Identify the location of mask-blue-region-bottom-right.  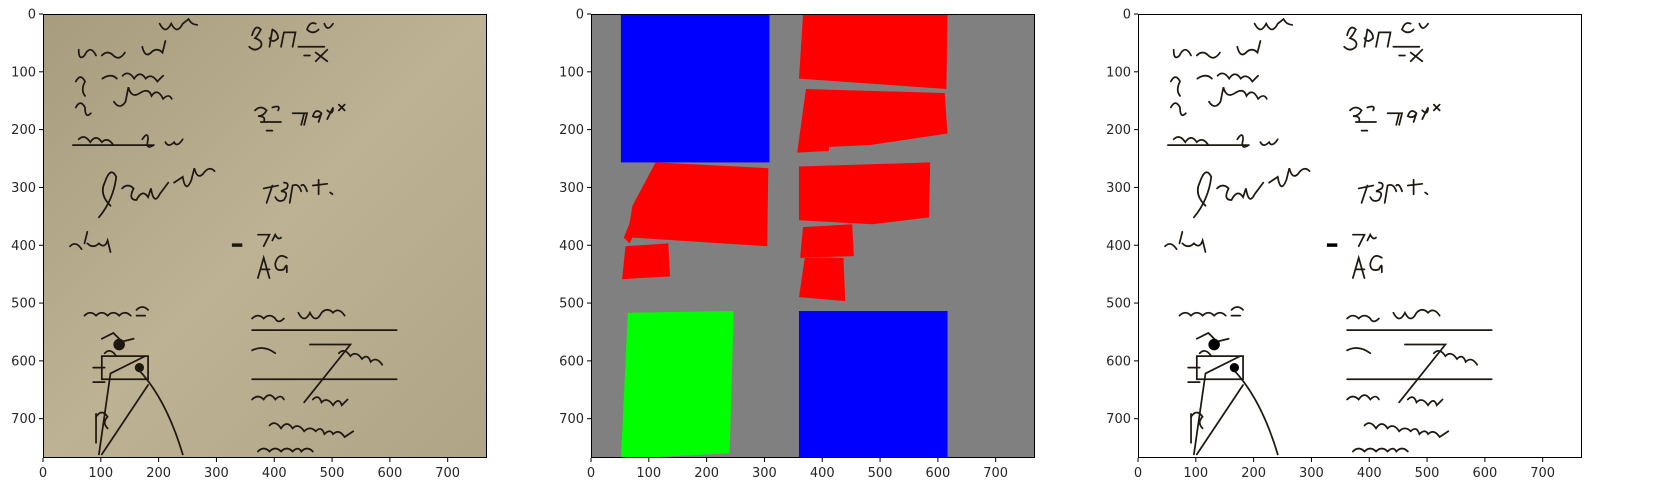
(873, 384).